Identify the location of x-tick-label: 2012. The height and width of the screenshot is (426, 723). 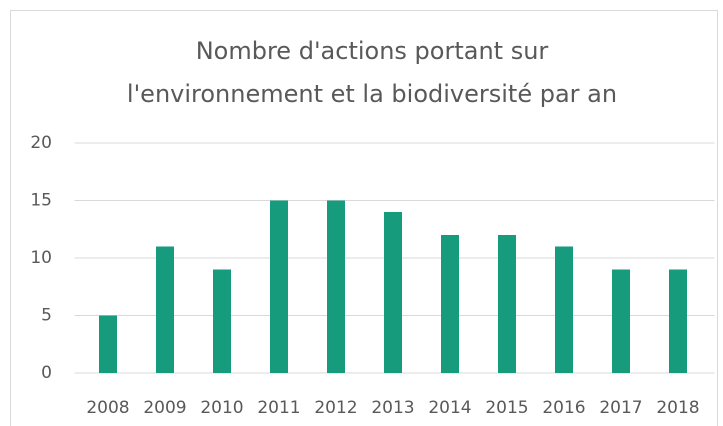
(335, 408).